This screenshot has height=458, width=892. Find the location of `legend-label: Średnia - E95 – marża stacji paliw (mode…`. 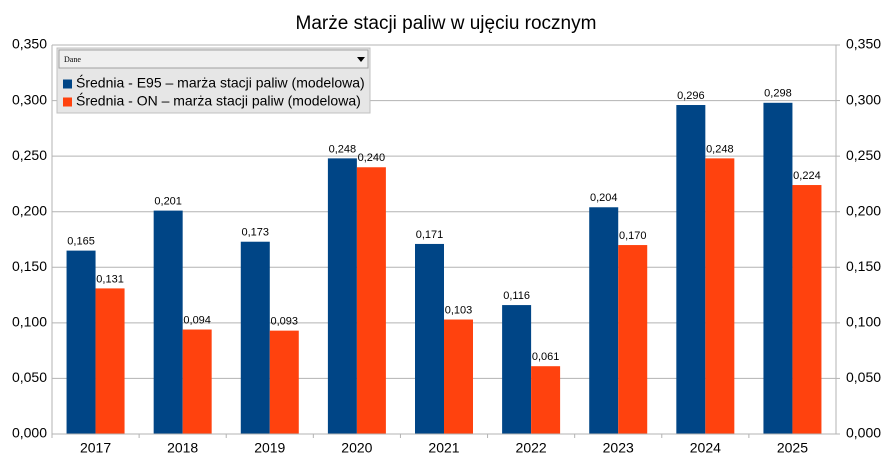

legend-label: Średnia - E95 – marża stacji paliw (mode… is located at coordinates (220, 82).